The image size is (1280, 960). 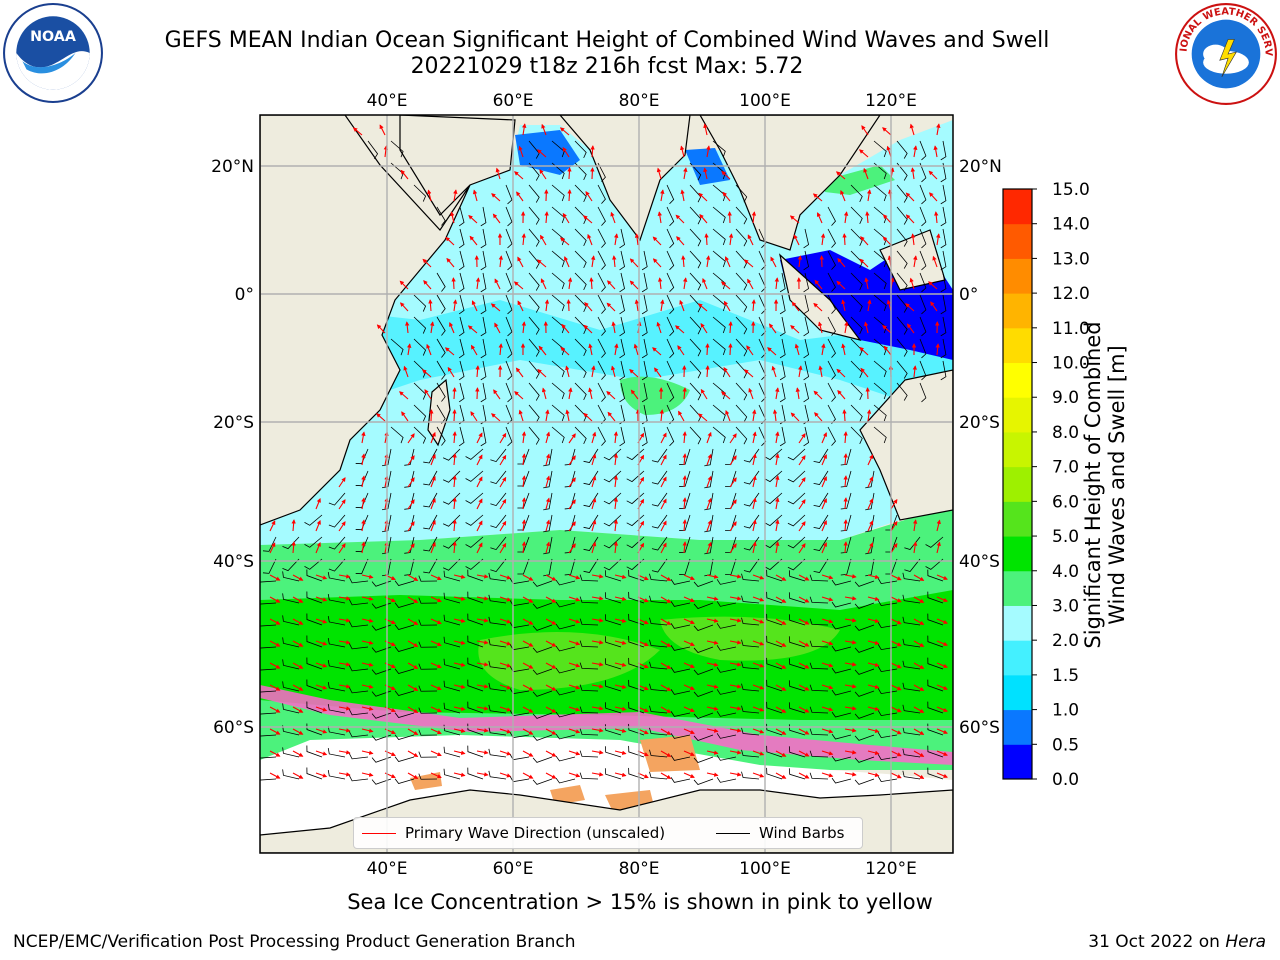 I want to click on lon-tick-top: 40°E, so click(x=387, y=101).